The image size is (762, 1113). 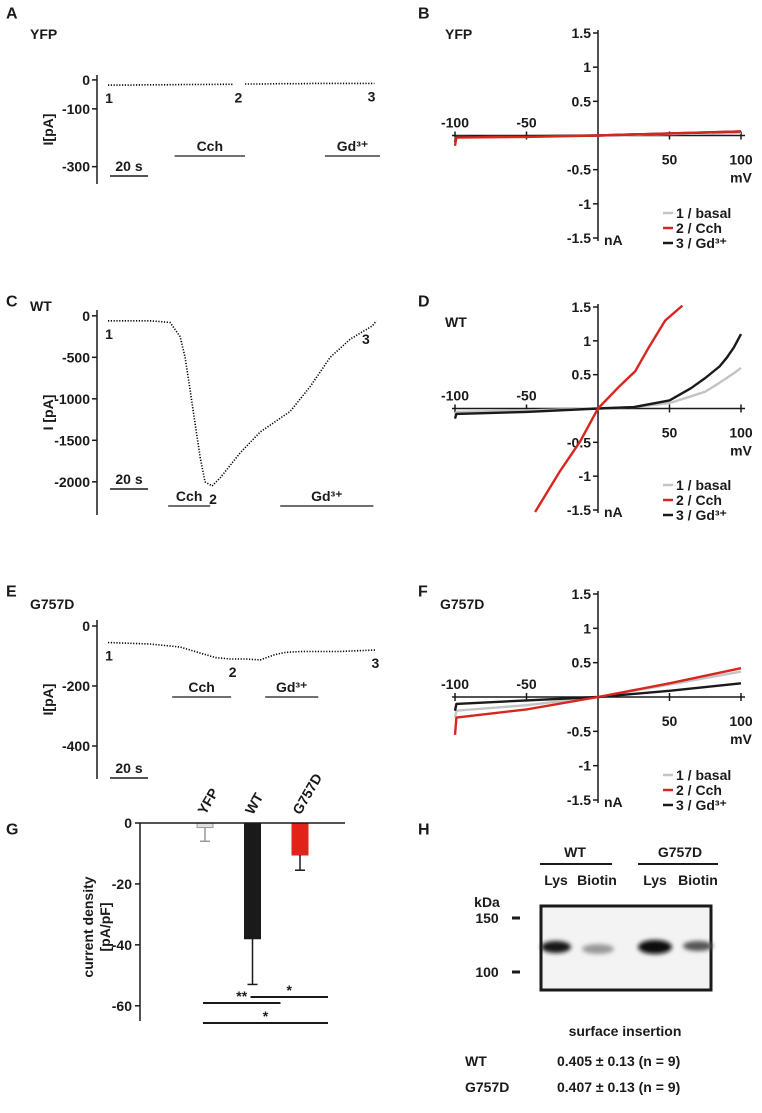 I want to click on y-axis-label: nA, so click(x=613, y=512).